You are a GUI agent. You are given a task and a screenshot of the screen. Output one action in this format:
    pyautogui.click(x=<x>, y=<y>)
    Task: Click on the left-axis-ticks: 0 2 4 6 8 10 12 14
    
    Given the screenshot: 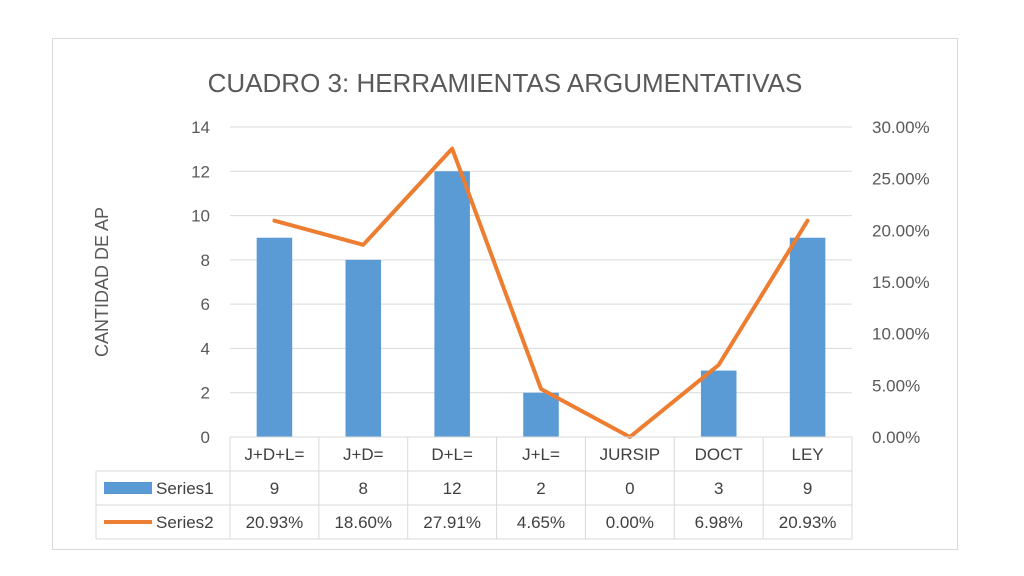 What is the action you would take?
    pyautogui.click(x=200, y=282)
    